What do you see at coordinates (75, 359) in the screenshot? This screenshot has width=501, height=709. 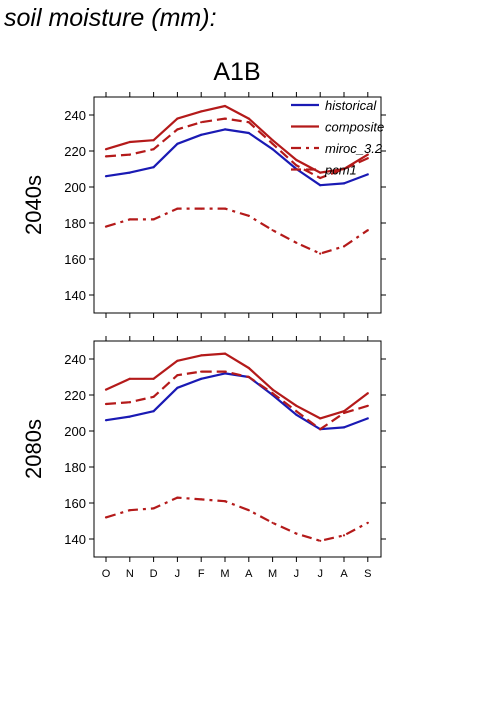 I see `y-tick-label: 240` at bounding box center [75, 359].